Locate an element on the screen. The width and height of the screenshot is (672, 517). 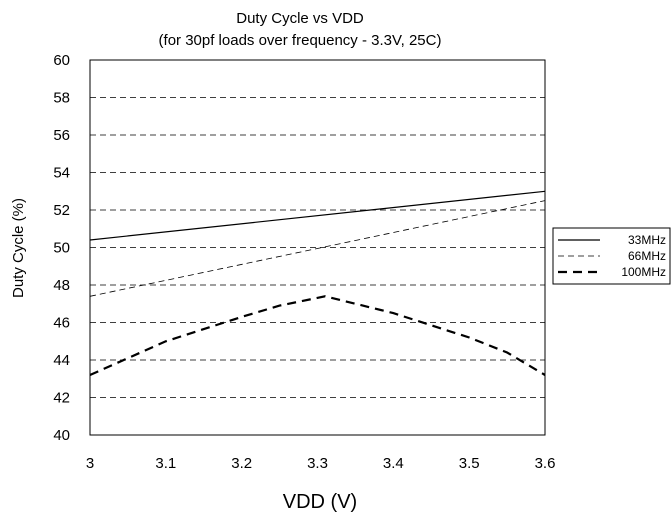
series-line-100mhz is located at coordinates (317, 336).